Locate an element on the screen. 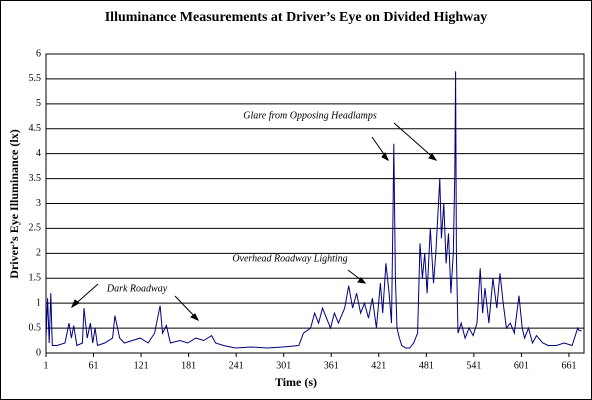 The image size is (592, 400). y-tick-label: 4.5 is located at coordinates (35, 128).